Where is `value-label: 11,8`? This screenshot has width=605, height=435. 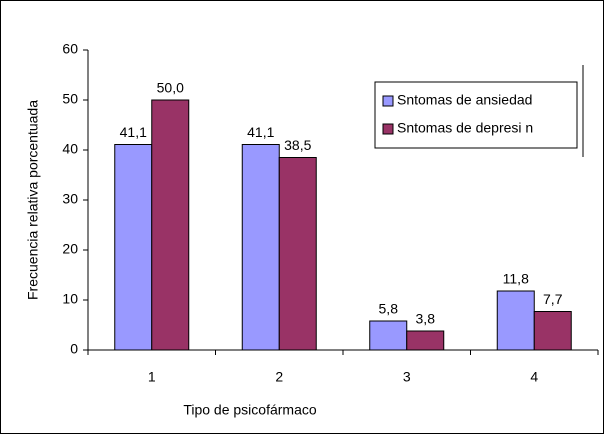
value-label: 11,8 is located at coordinates (516, 279).